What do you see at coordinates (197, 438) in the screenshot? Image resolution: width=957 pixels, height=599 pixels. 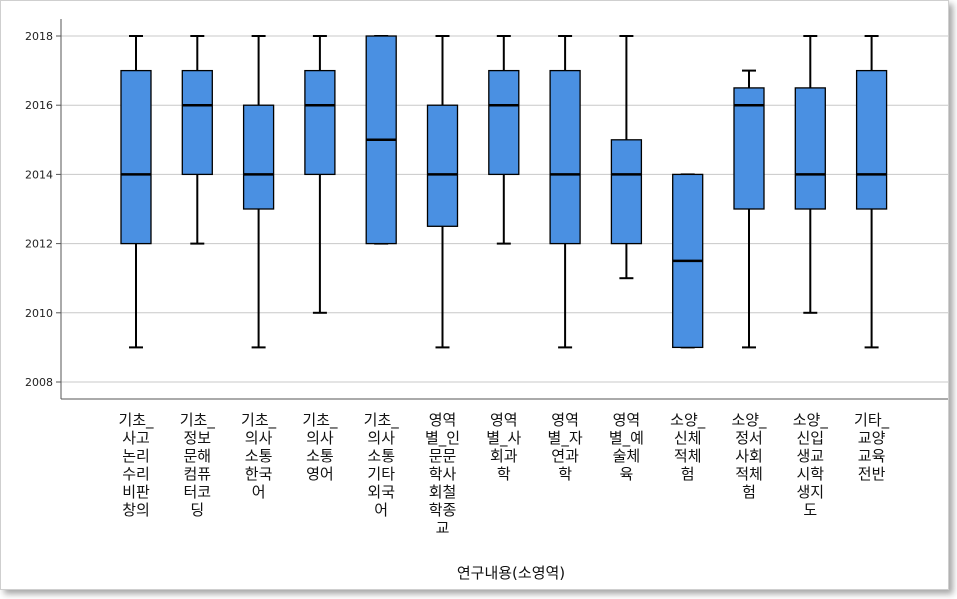 I see `category-label-line: 정보` at bounding box center [197, 438].